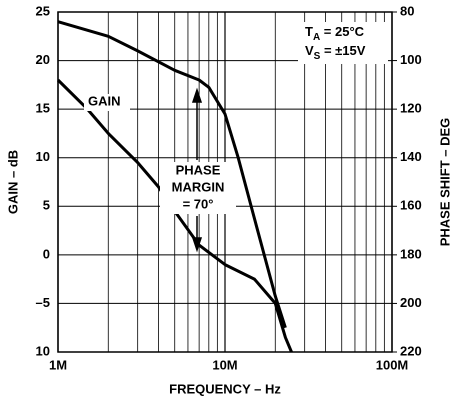 This screenshot has width=458, height=402. I want to click on y2-tick-label: 120, so click(411, 108).